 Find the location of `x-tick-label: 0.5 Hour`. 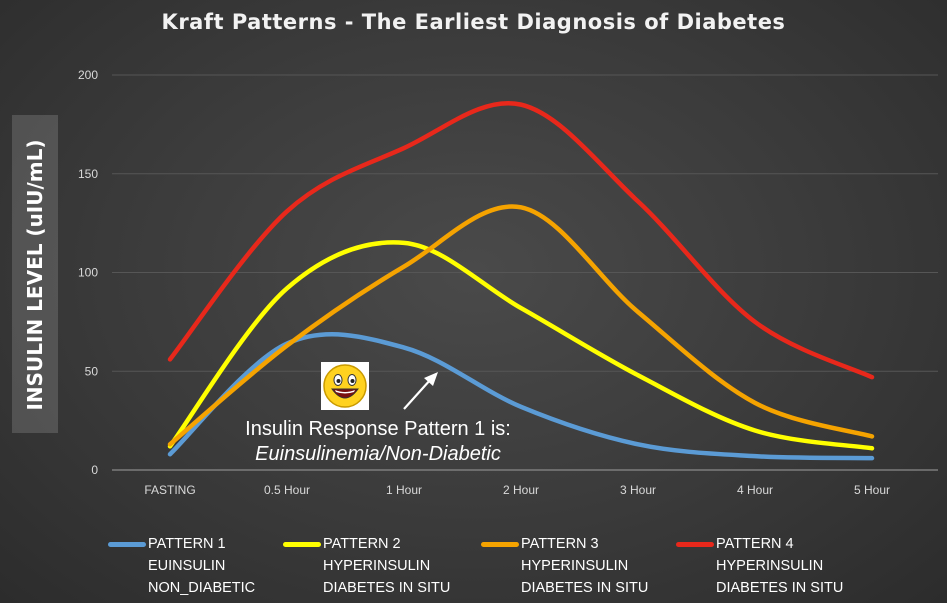

x-tick-label: 0.5 Hour is located at coordinates (287, 490).